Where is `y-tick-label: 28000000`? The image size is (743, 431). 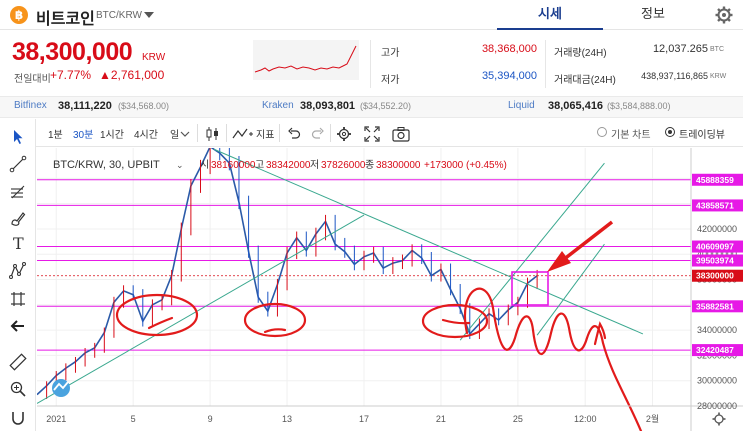
y-tick-label: 28000000 is located at coordinates (717, 406).